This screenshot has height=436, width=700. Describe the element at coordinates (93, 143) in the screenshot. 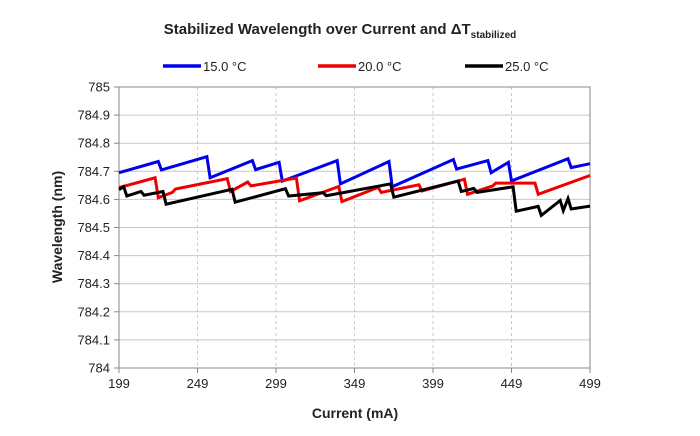

I see `y-tick-label: 784.8` at that location.